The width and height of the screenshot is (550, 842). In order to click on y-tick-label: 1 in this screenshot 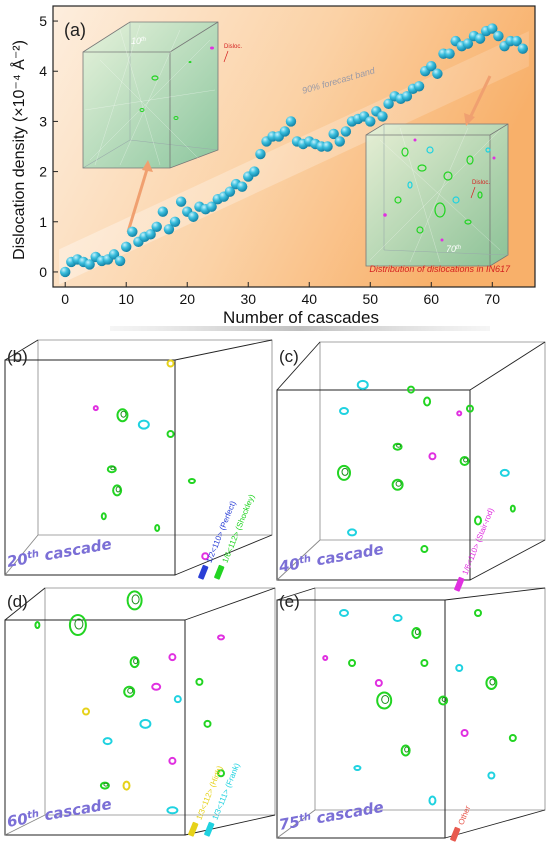, I will do `click(43, 222)`.